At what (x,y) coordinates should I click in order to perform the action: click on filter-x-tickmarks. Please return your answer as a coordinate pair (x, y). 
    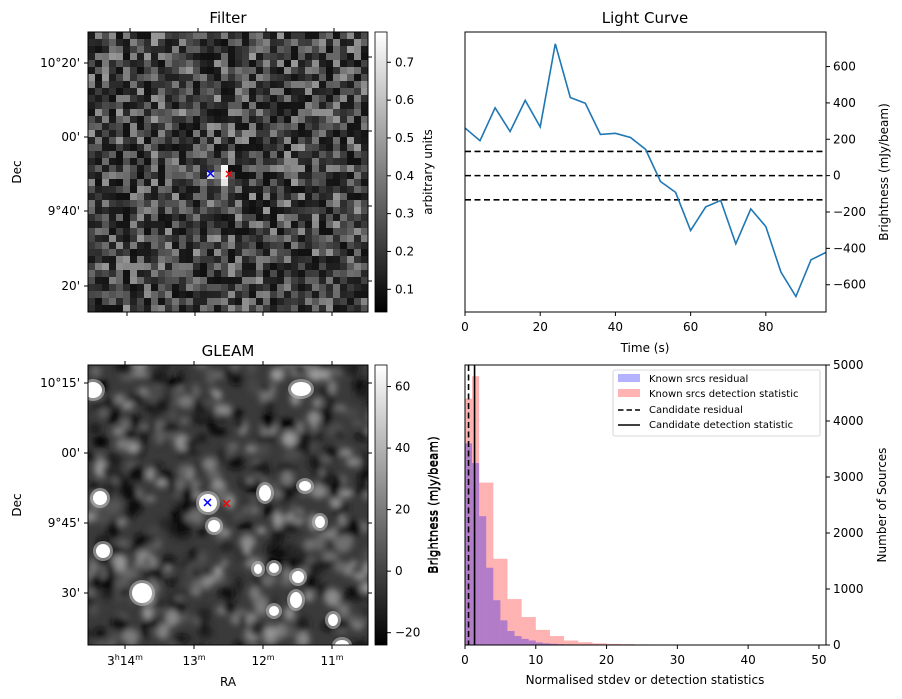
    Looking at the image, I should click on (230, 172).